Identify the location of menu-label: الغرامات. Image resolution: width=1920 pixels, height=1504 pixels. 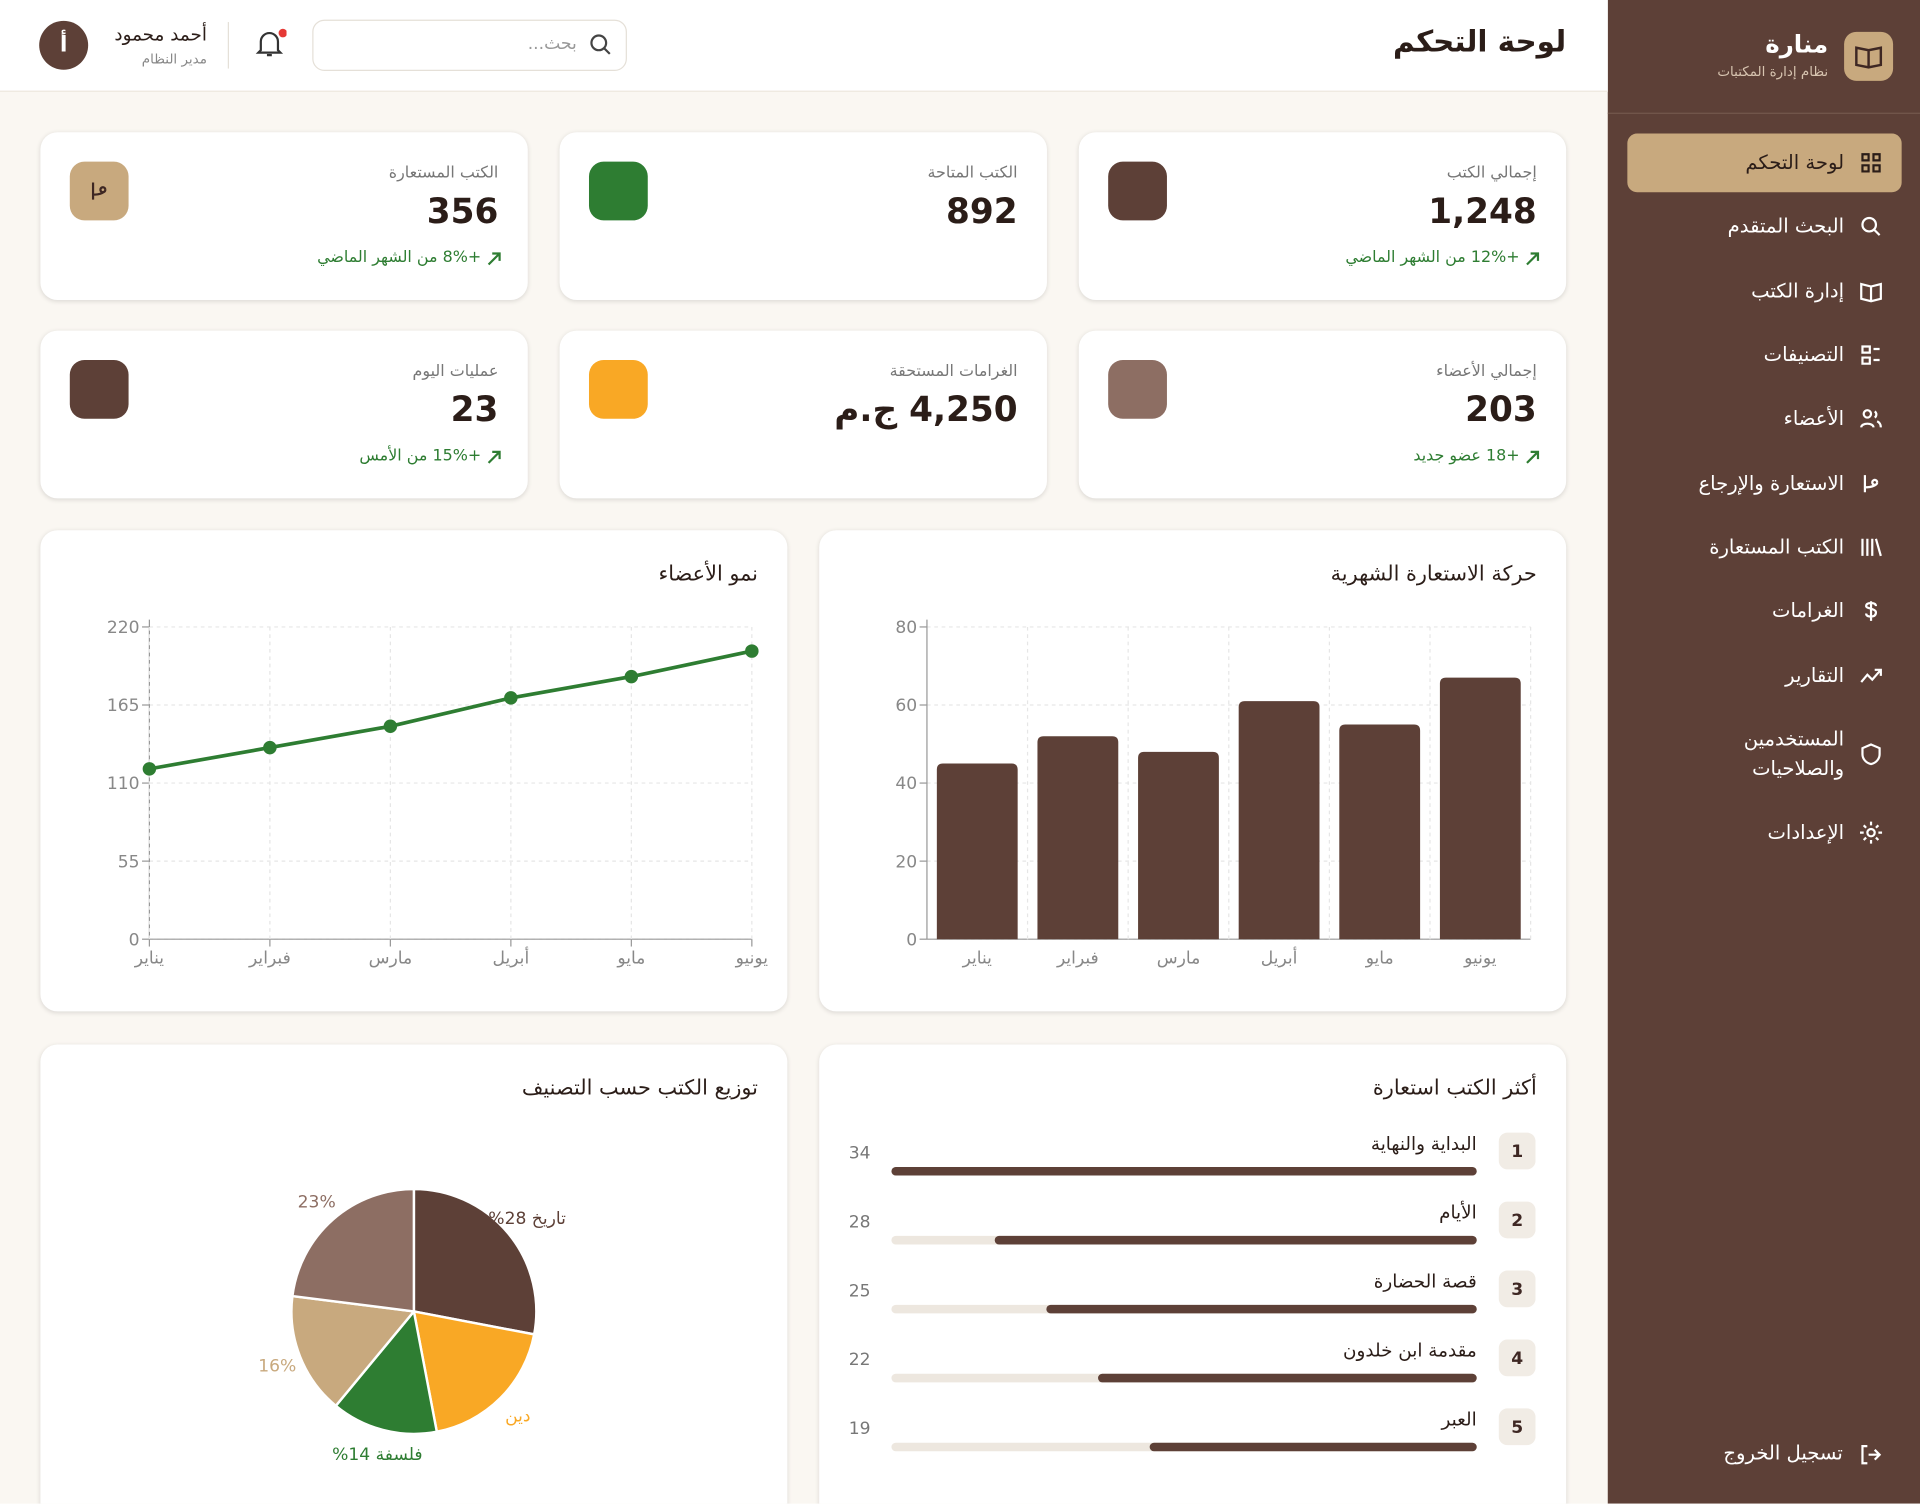
(1808, 610).